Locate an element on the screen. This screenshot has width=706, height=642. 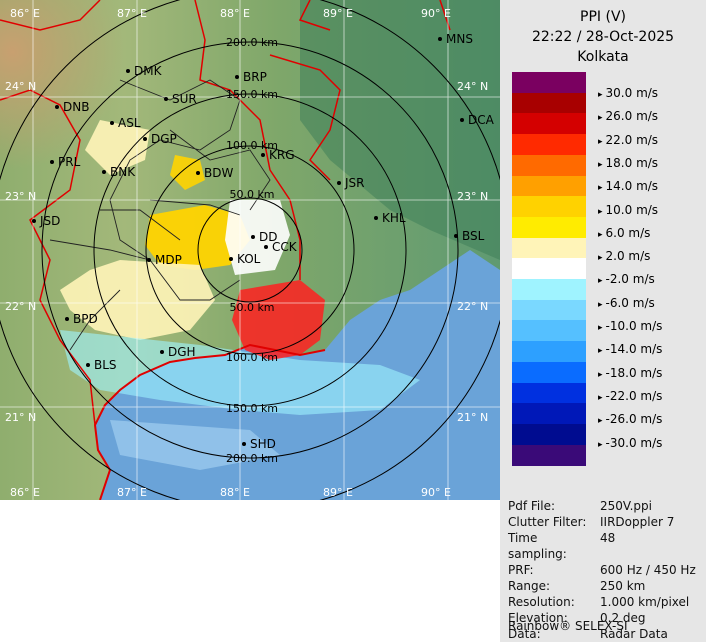
metadata-key: Pdf File: is located at coordinates (532, 506).